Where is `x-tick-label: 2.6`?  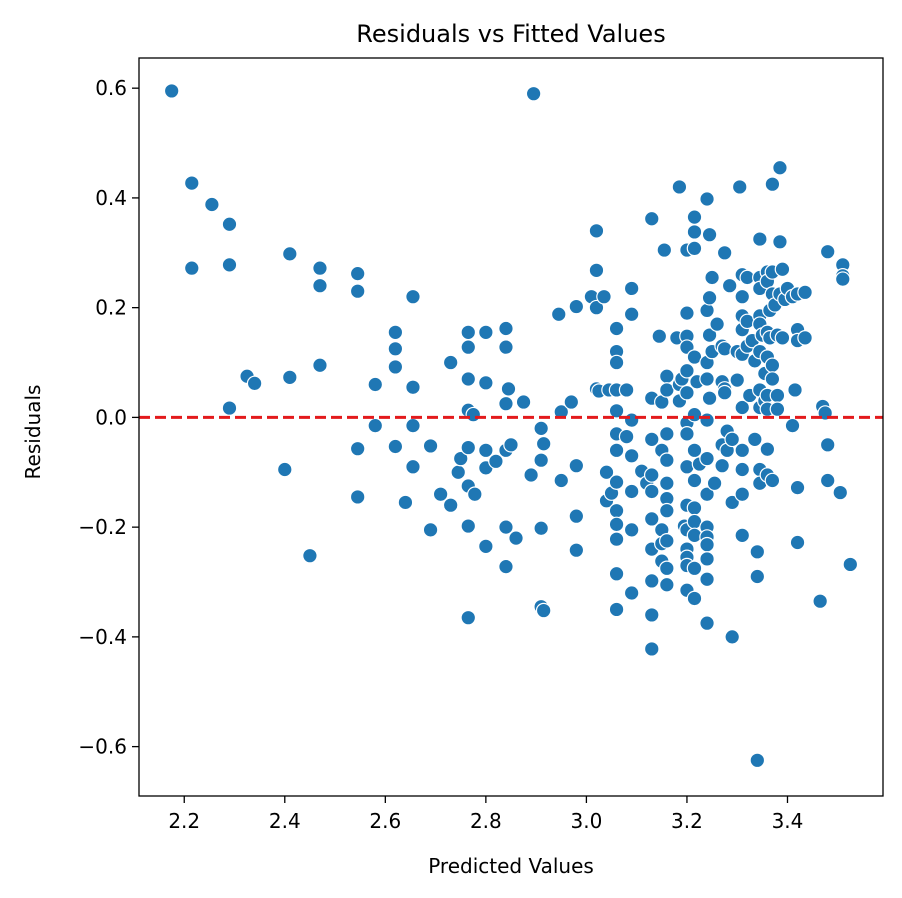 x-tick-label: 2.6 is located at coordinates (385, 821).